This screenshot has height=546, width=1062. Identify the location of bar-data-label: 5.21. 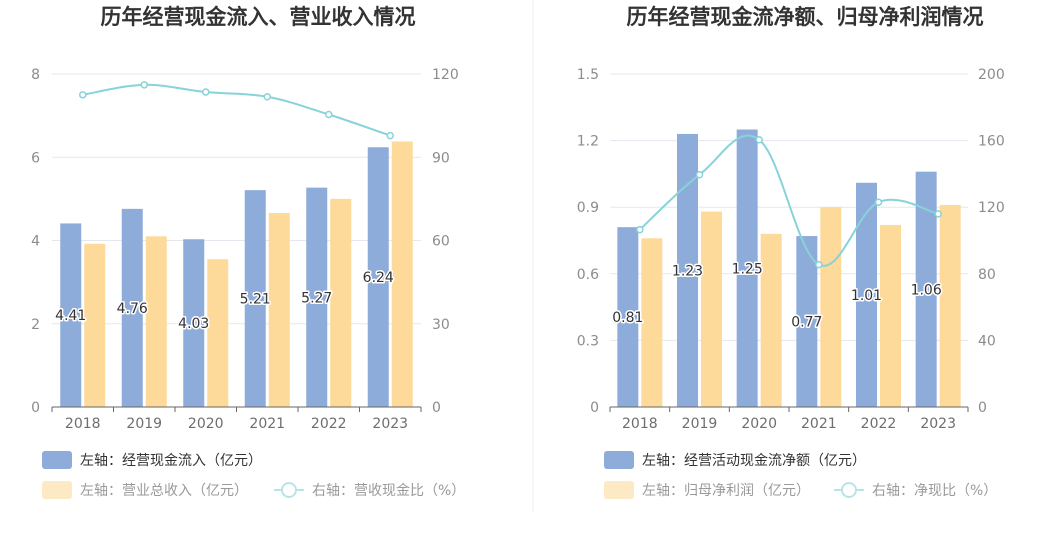
(255, 300).